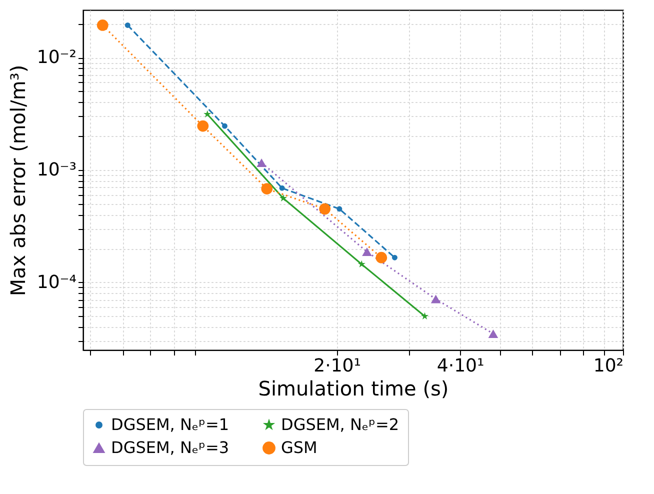  What do you see at coordinates (460, 366) in the screenshot?
I see `x-tick-label: 4·10¹` at bounding box center [460, 366].